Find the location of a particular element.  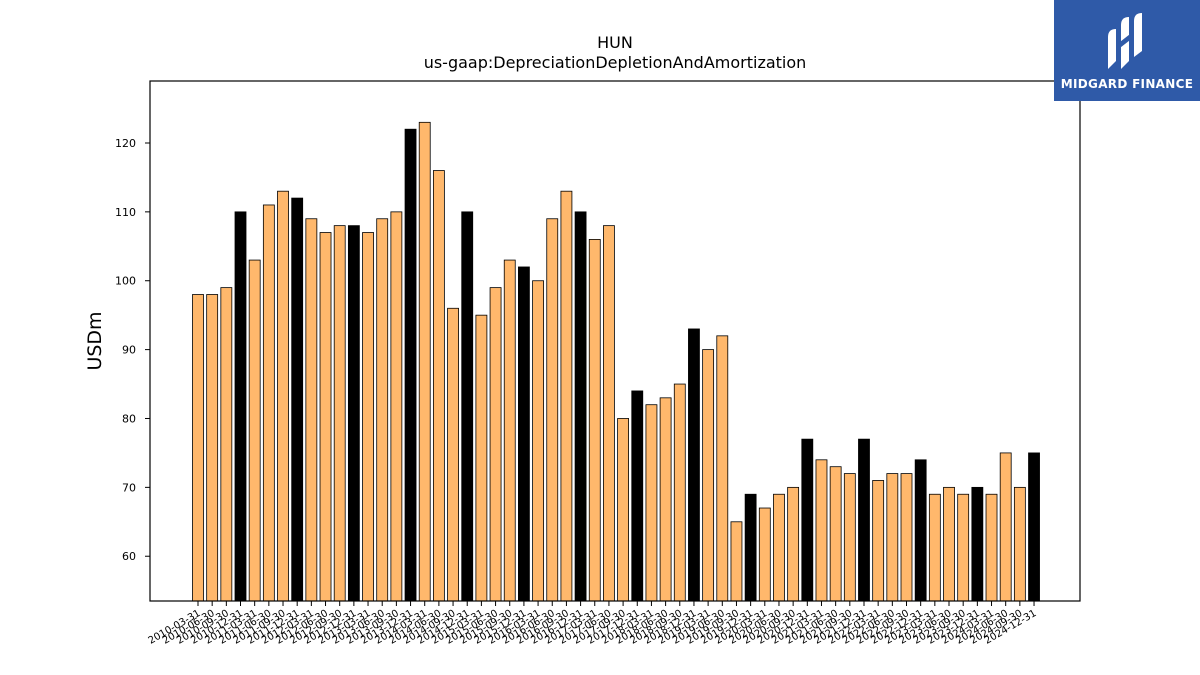

y-tick-label: 60 is located at coordinates (129, 556).